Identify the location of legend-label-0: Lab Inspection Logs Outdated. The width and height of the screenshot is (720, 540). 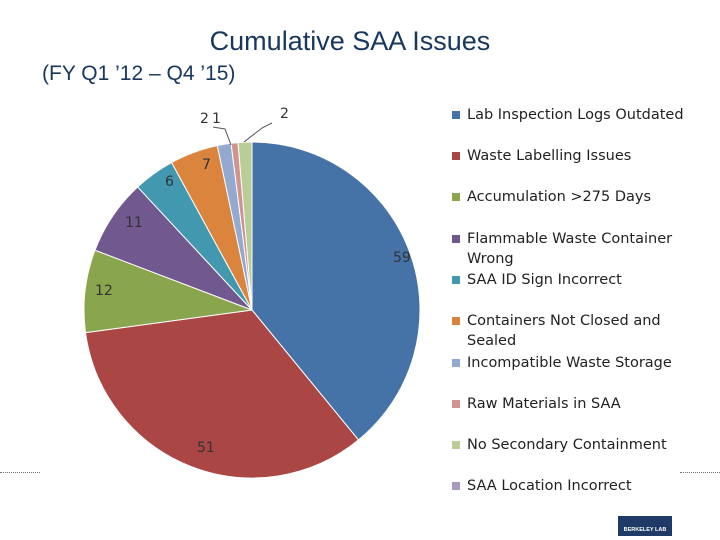
(575, 115).